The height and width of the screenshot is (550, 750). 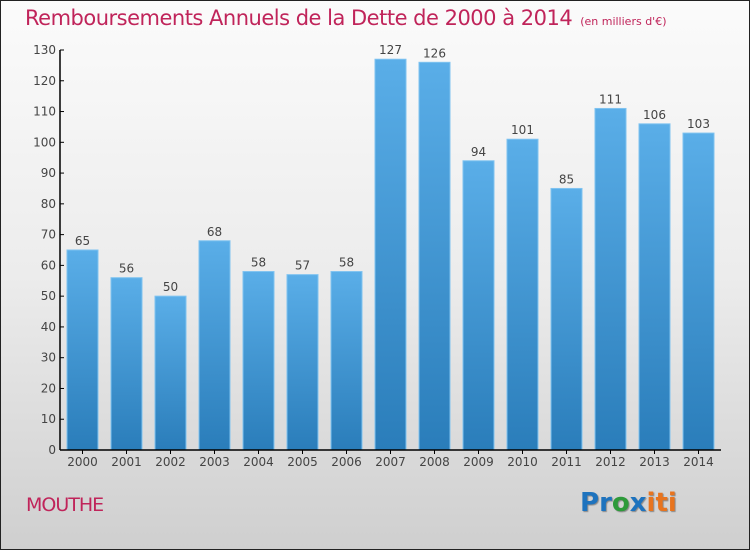 I want to click on y-tick-label-0: 0, so click(x=52, y=450).